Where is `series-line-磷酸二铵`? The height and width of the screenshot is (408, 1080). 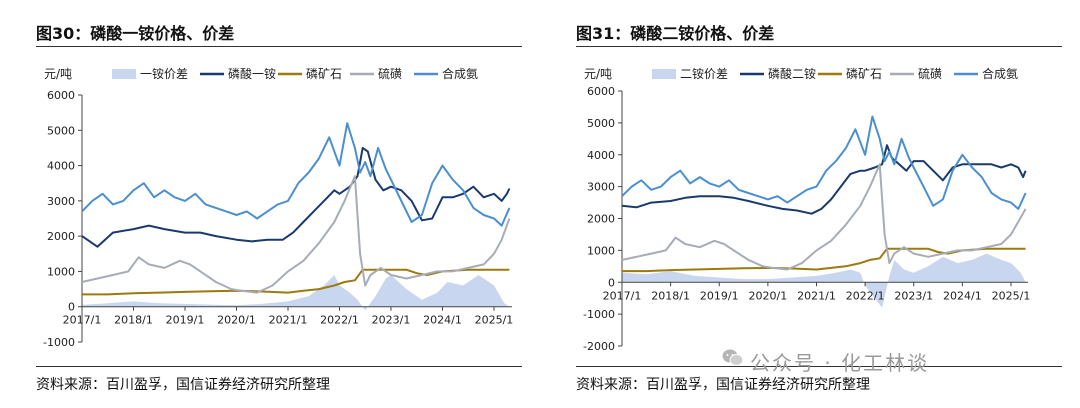
series-line-磷酸二铵 is located at coordinates (824, 179).